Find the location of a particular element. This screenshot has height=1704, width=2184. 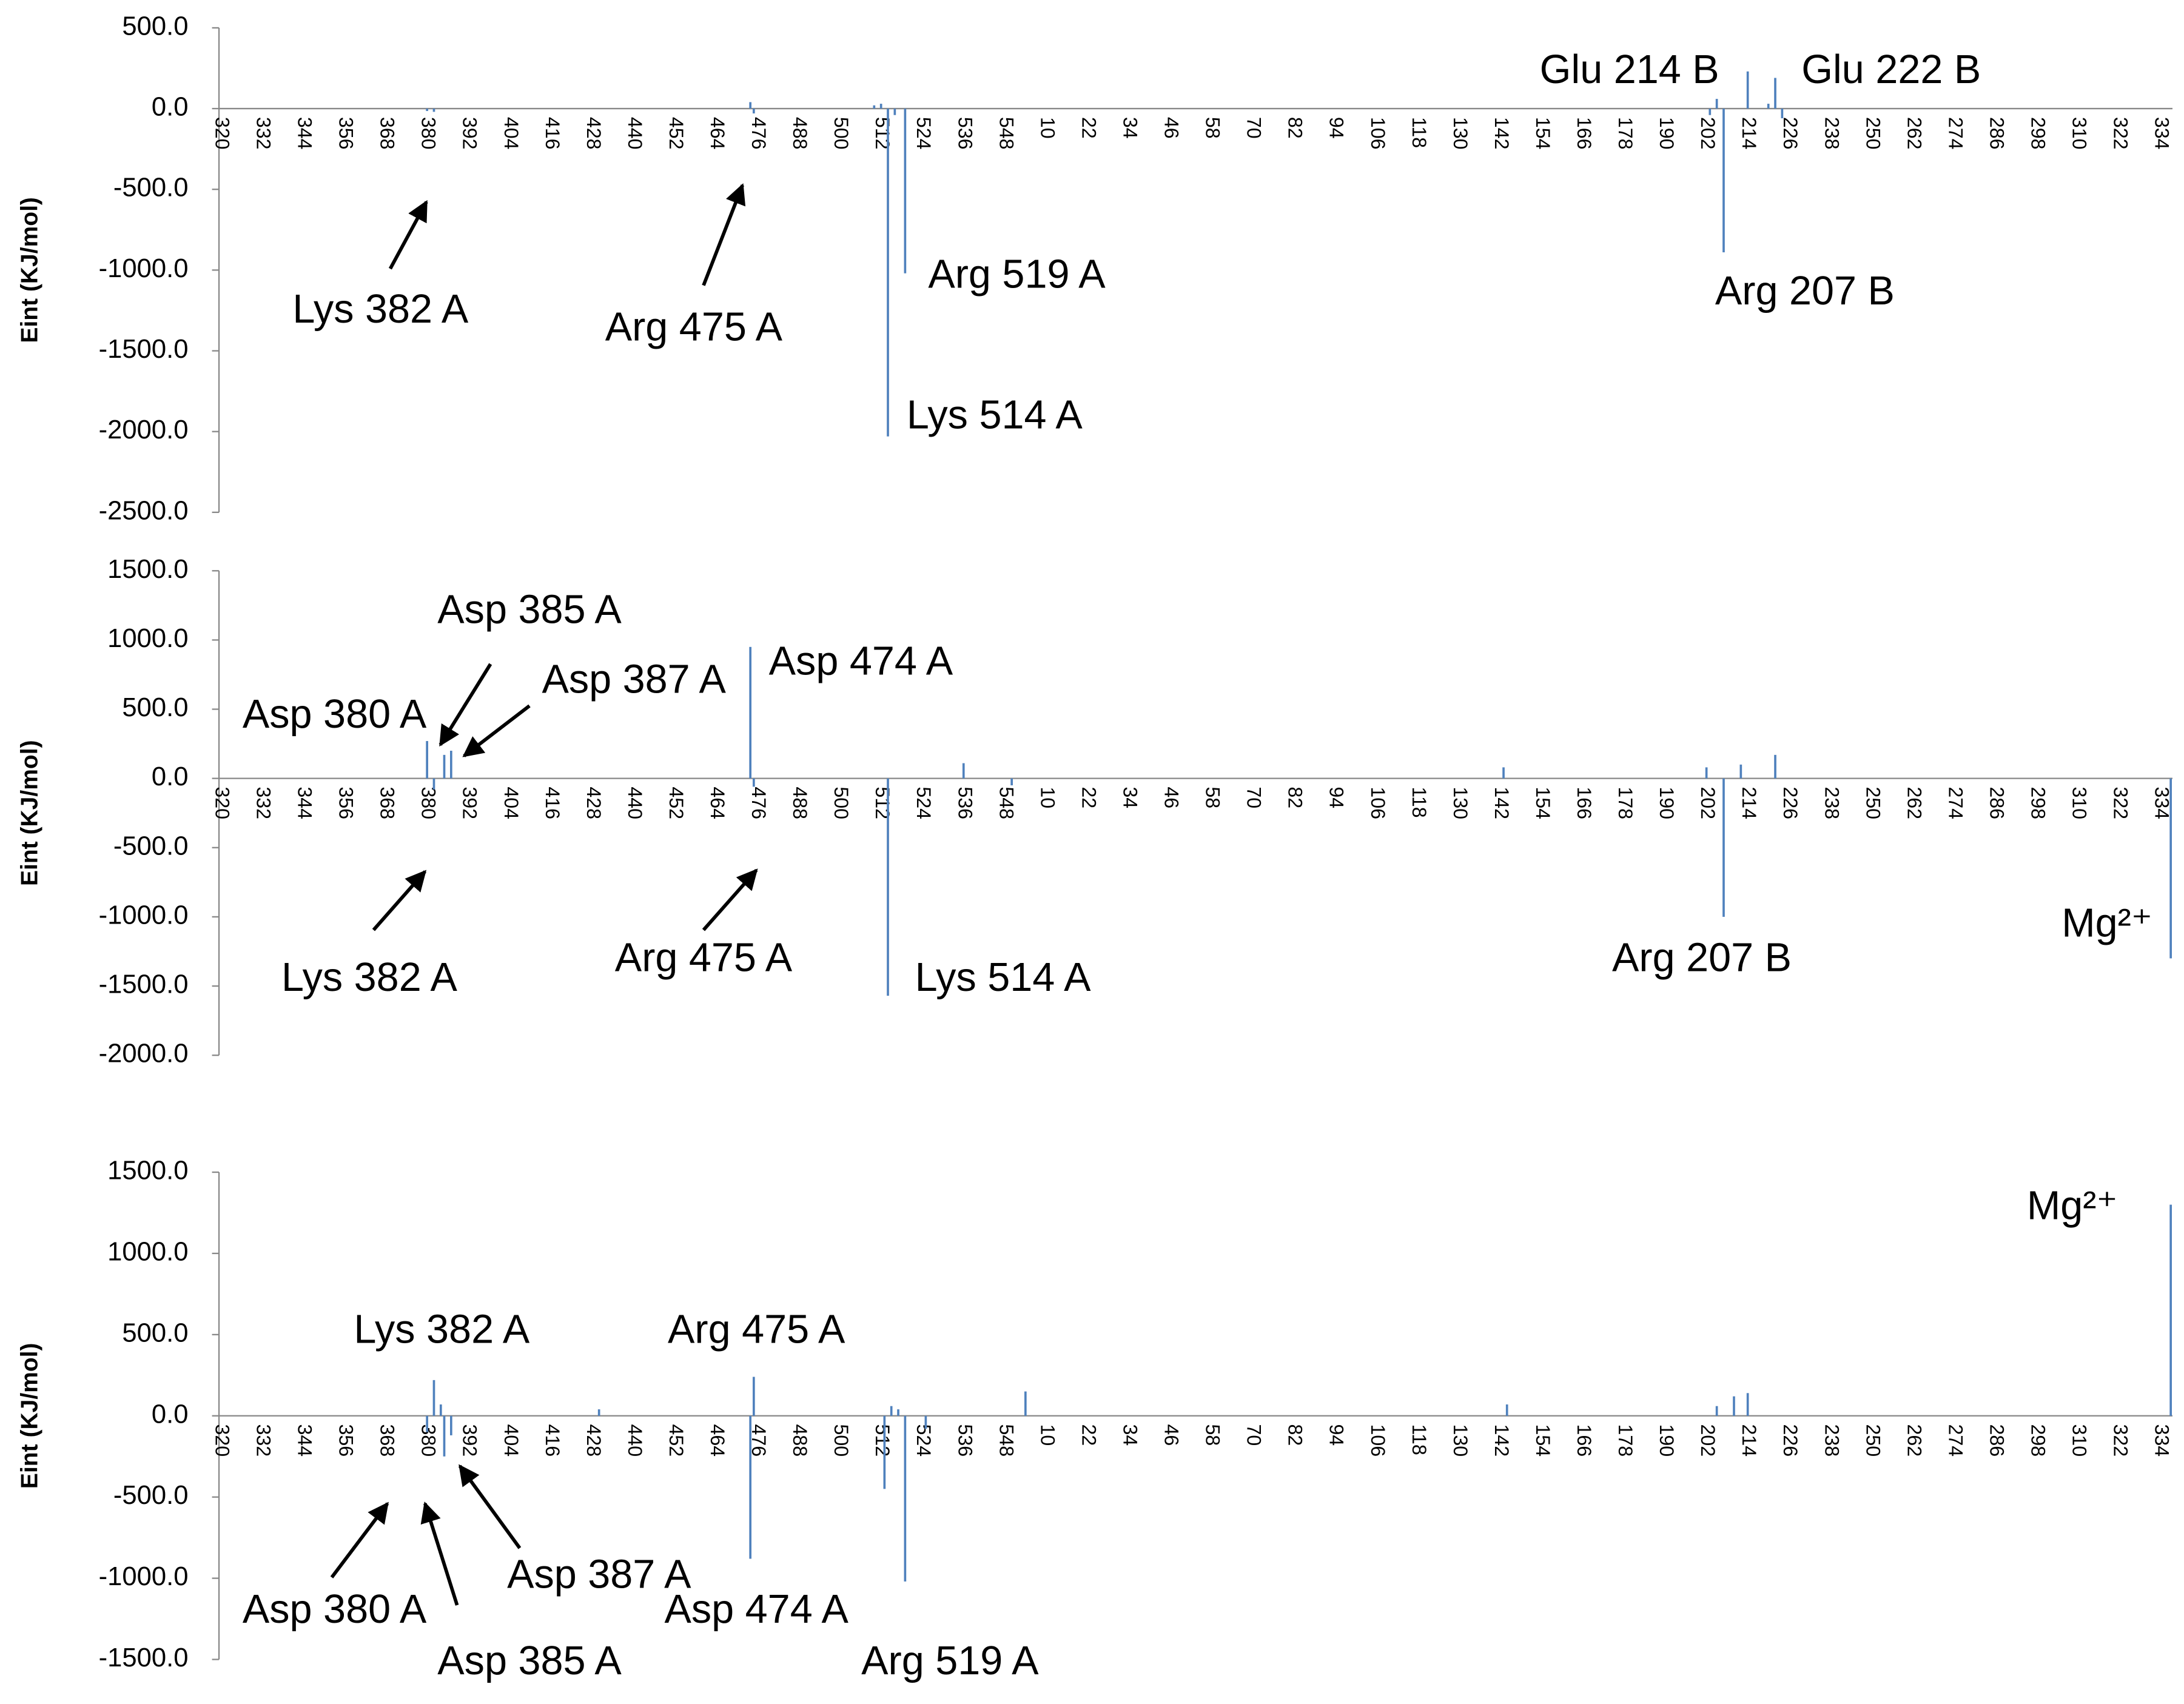

y-tick-label: -1000.0 is located at coordinates (144, 1577).